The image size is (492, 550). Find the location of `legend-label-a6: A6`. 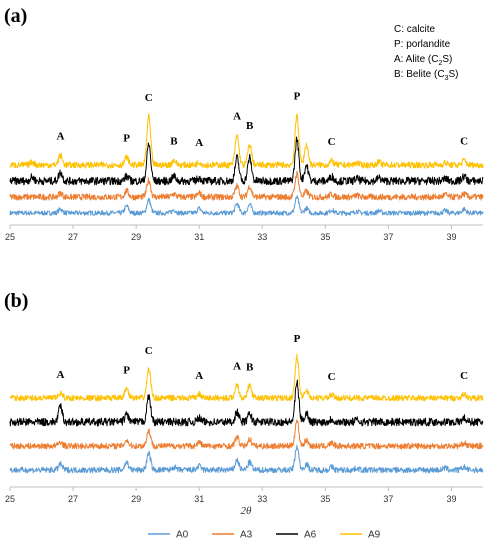

legend-label-a6: A6 is located at coordinates (310, 535).